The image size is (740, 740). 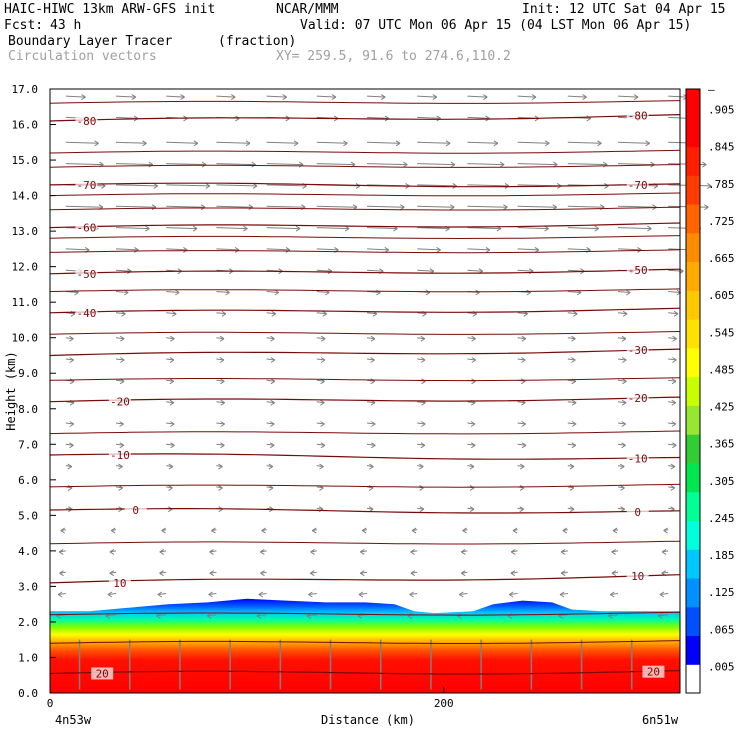 What do you see at coordinates (721, 518) in the screenshot?
I see `colorbar-label: .245` at bounding box center [721, 518].